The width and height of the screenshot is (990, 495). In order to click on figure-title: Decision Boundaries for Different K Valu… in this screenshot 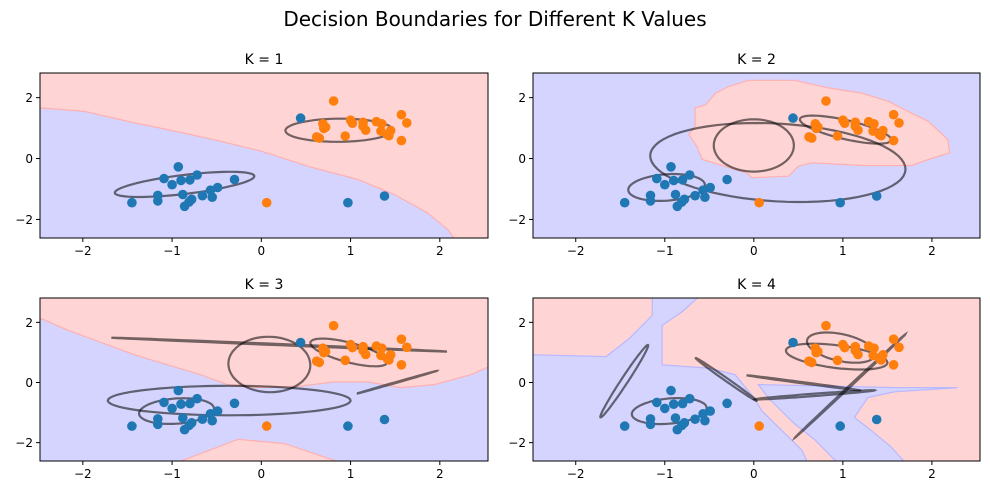, I will do `click(495, 19)`.